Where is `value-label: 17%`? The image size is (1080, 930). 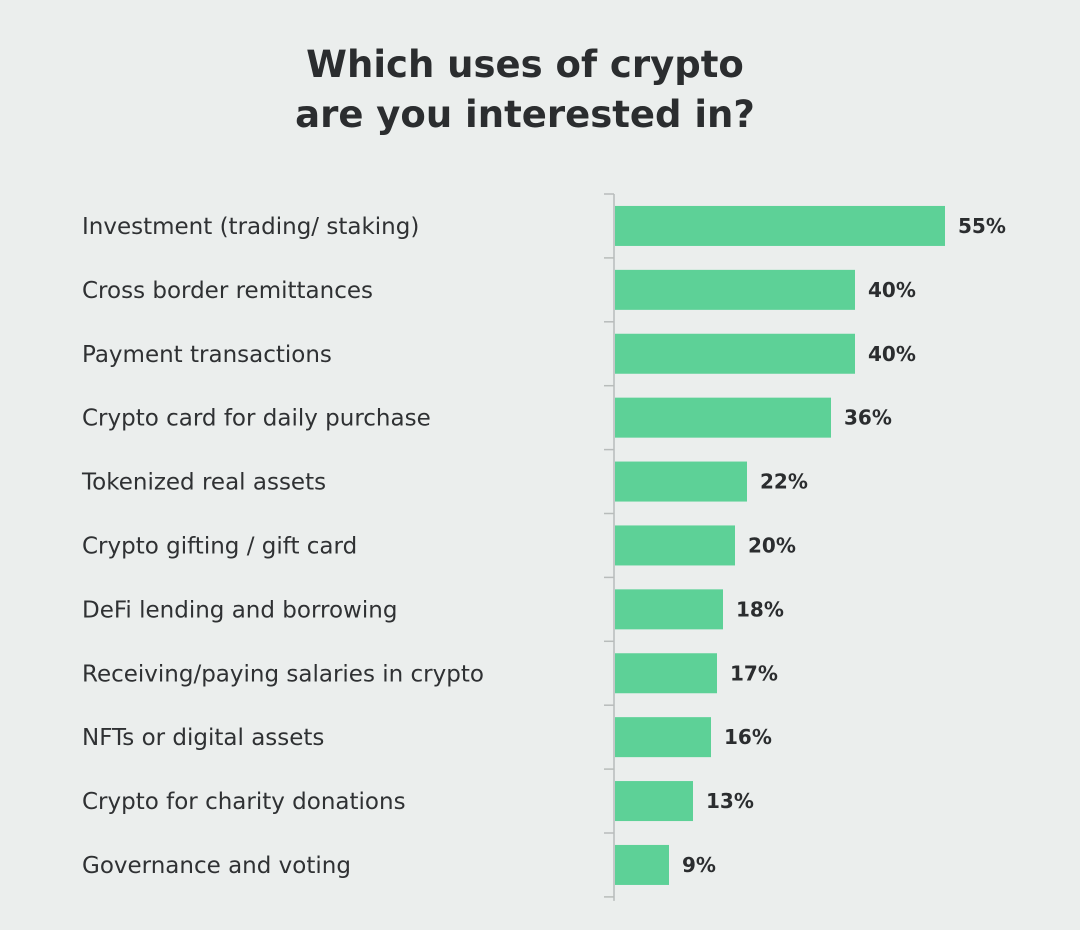 value-label: 17% is located at coordinates (754, 673).